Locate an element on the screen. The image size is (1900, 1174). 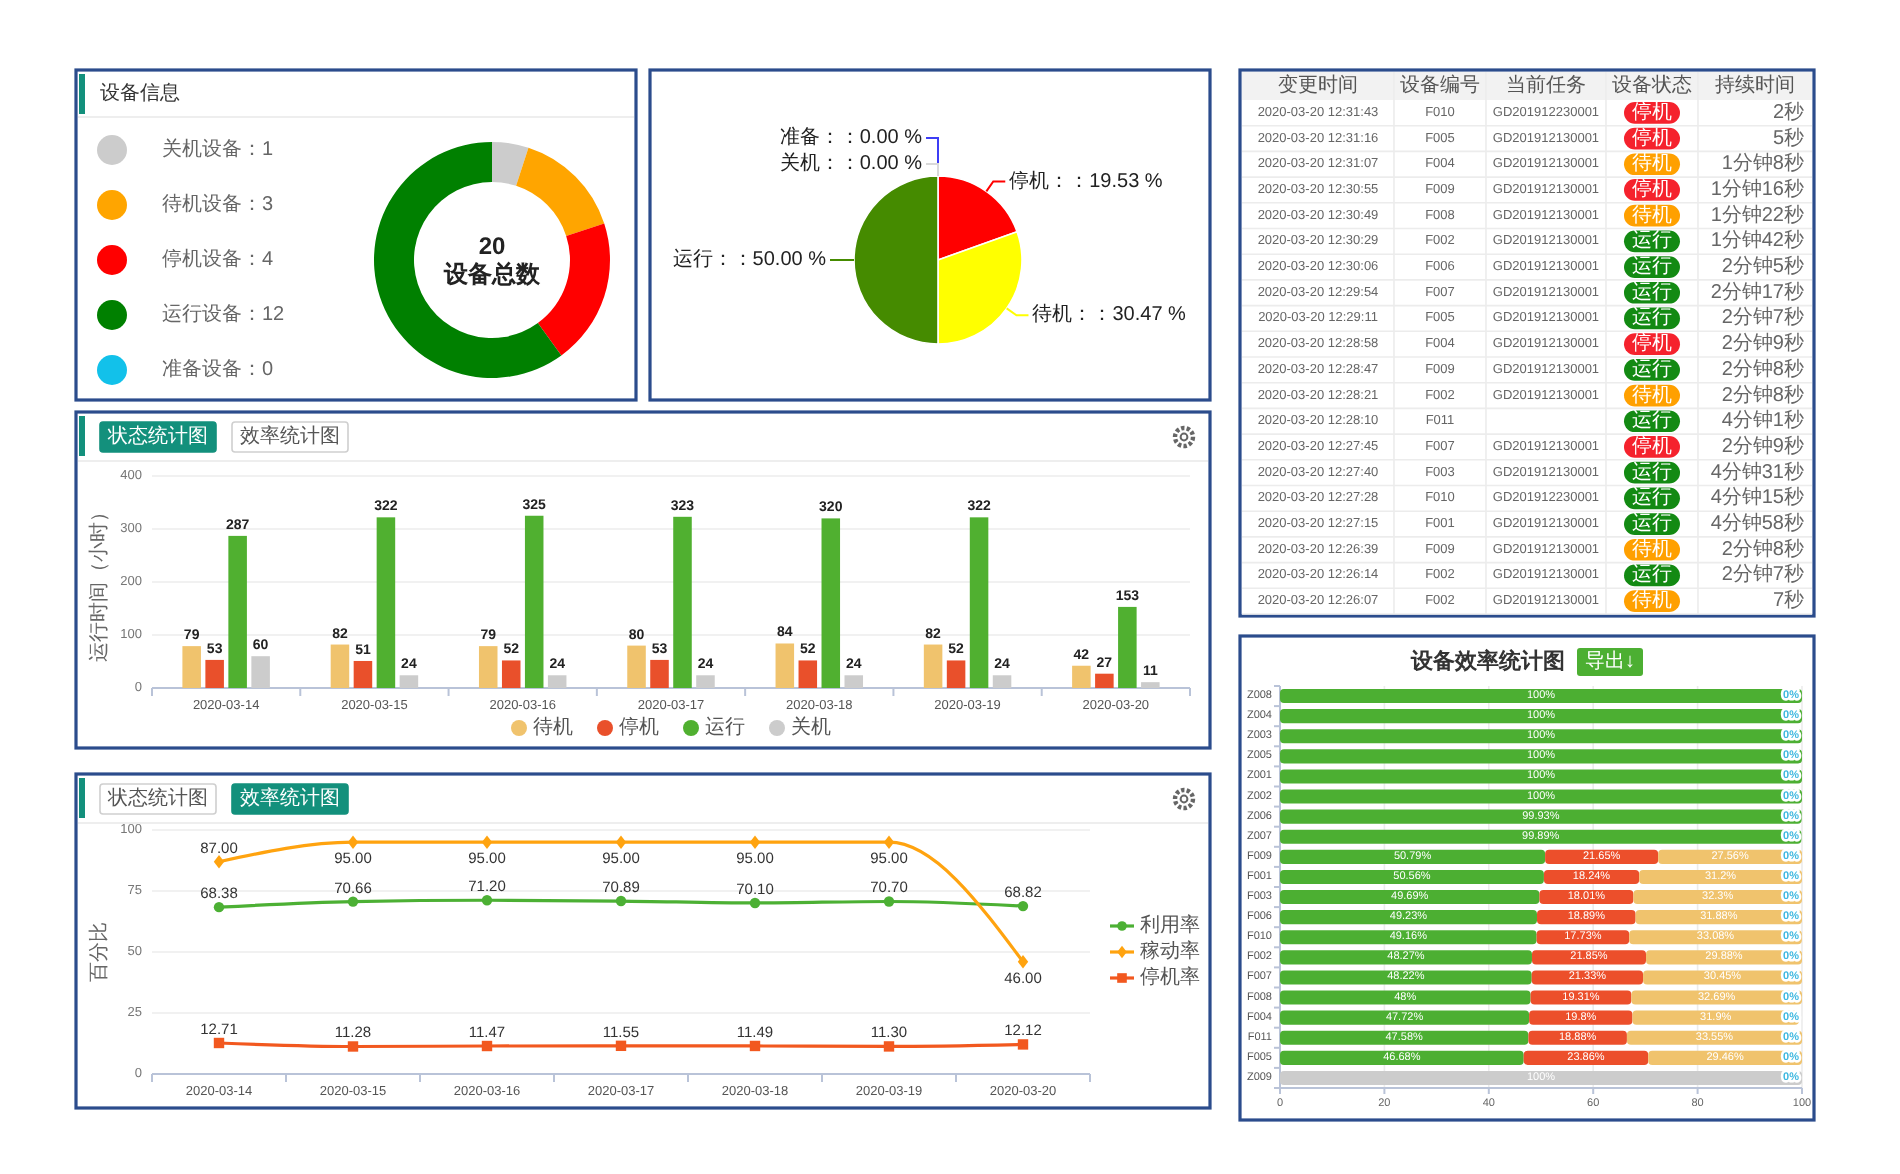
category-label: 持续时间 is located at coordinates (1755, 85).